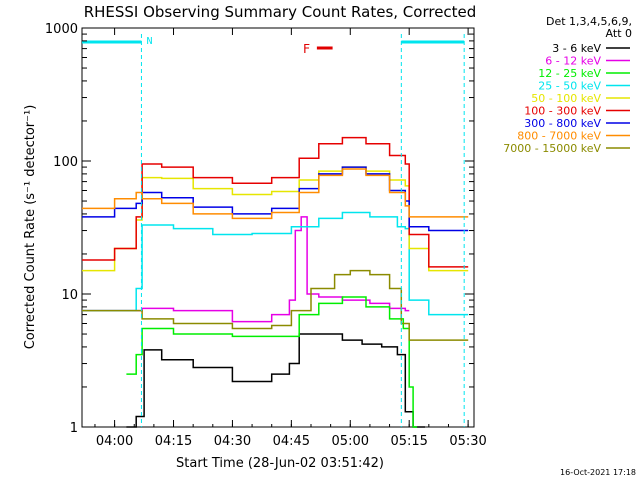 The width and height of the screenshot is (640, 480). I want to click on night-label-0: N, so click(149, 41).